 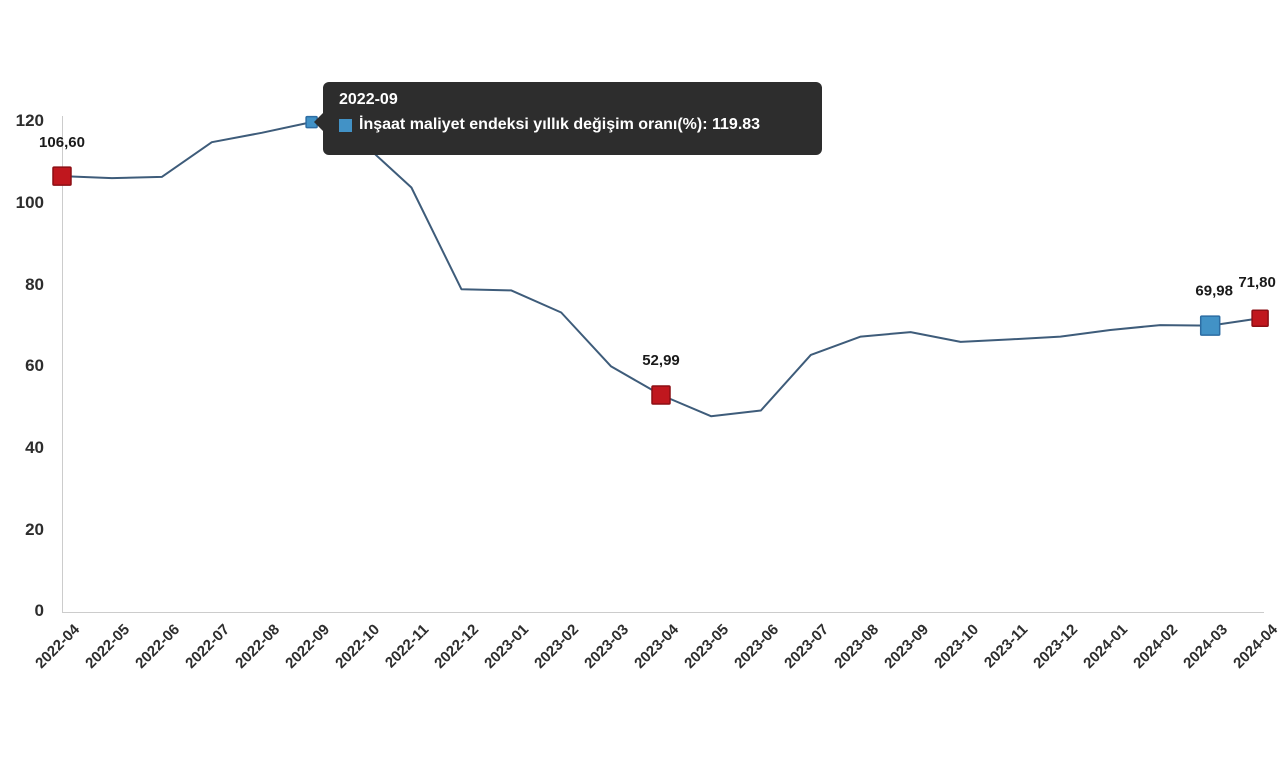 I want to click on data-label-2023-04: 52,99, so click(x=661, y=360).